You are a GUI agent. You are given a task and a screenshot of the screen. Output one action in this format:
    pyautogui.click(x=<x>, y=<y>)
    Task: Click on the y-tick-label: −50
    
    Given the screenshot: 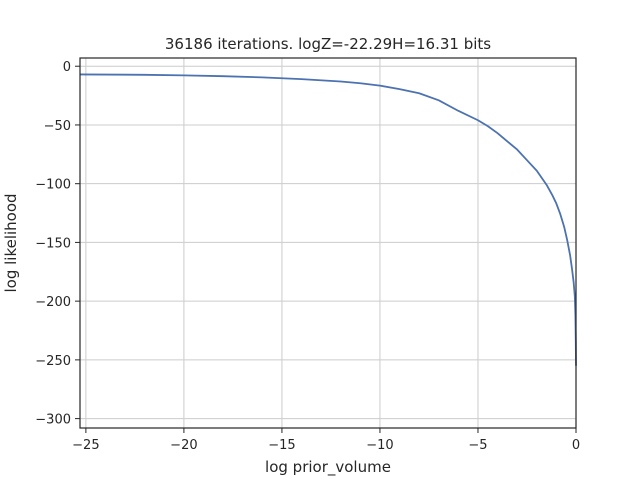 What is the action you would take?
    pyautogui.click(x=57, y=126)
    